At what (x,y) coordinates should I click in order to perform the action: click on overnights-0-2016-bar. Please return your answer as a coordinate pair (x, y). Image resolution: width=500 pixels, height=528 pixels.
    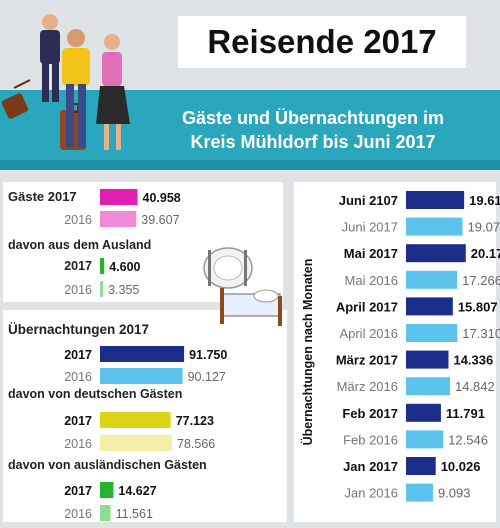
    Looking at the image, I should click on (141, 376).